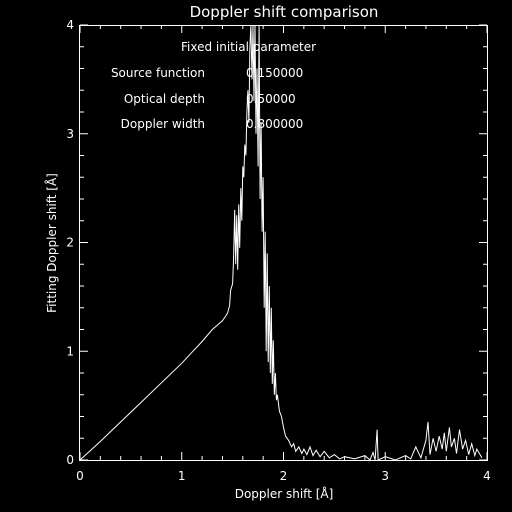 The width and height of the screenshot is (512, 512). I want to click on y-tick-label: 4, so click(70, 25).